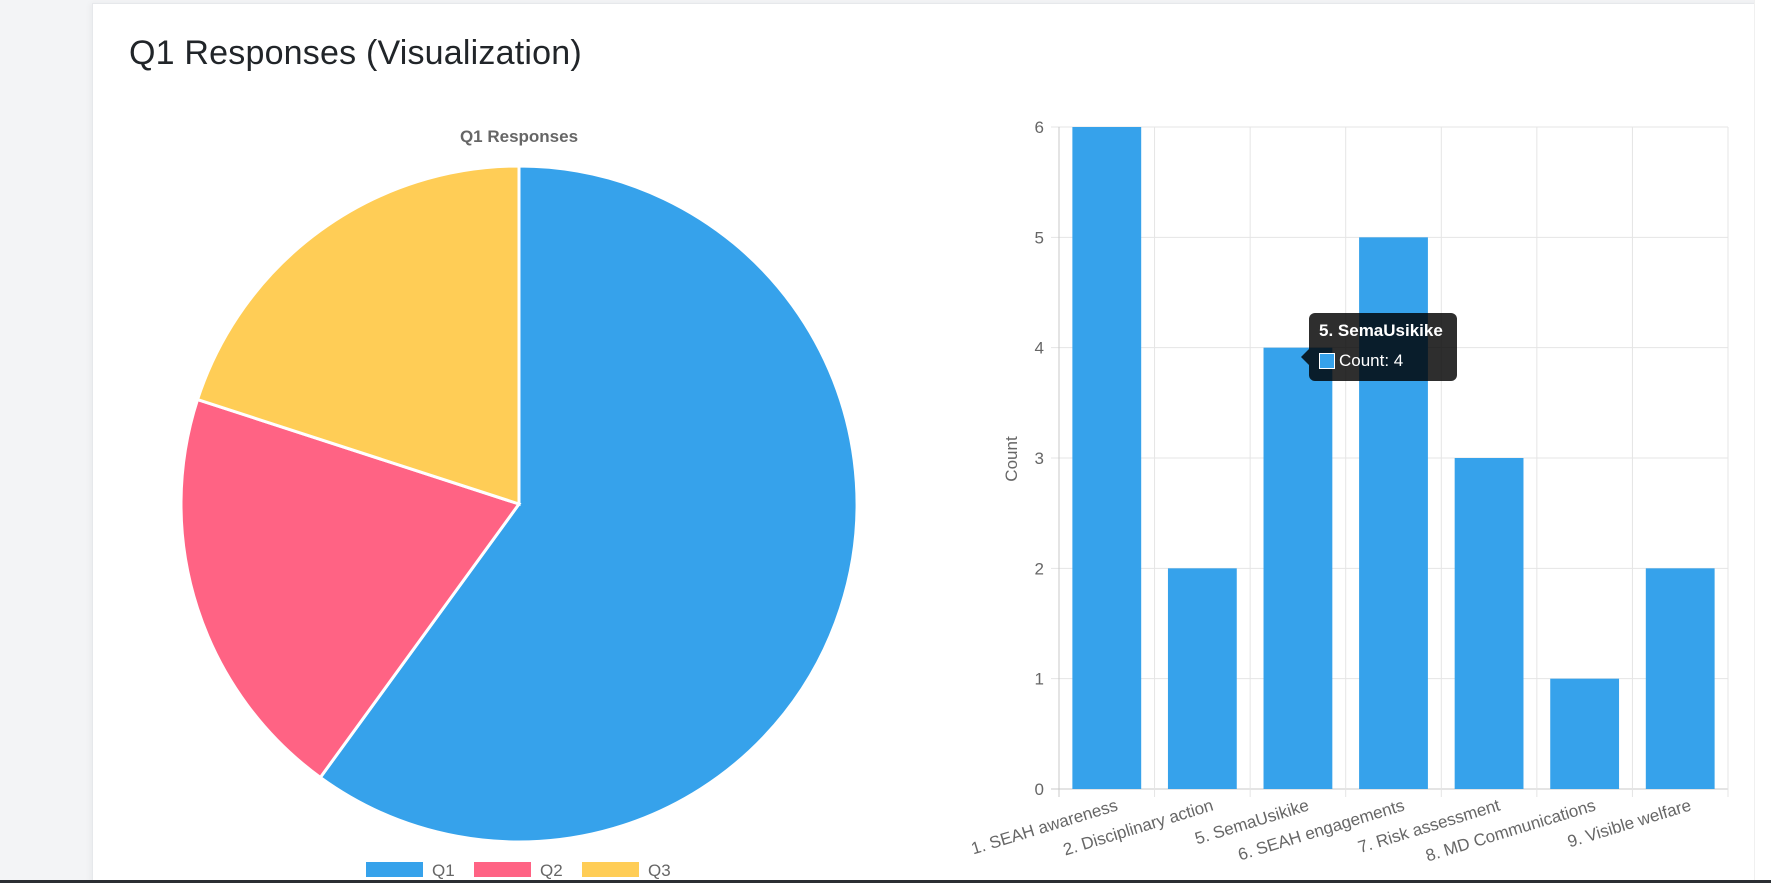  Describe the element at coordinates (1039, 237) in the screenshot. I see `y-tick-label: 5` at that location.